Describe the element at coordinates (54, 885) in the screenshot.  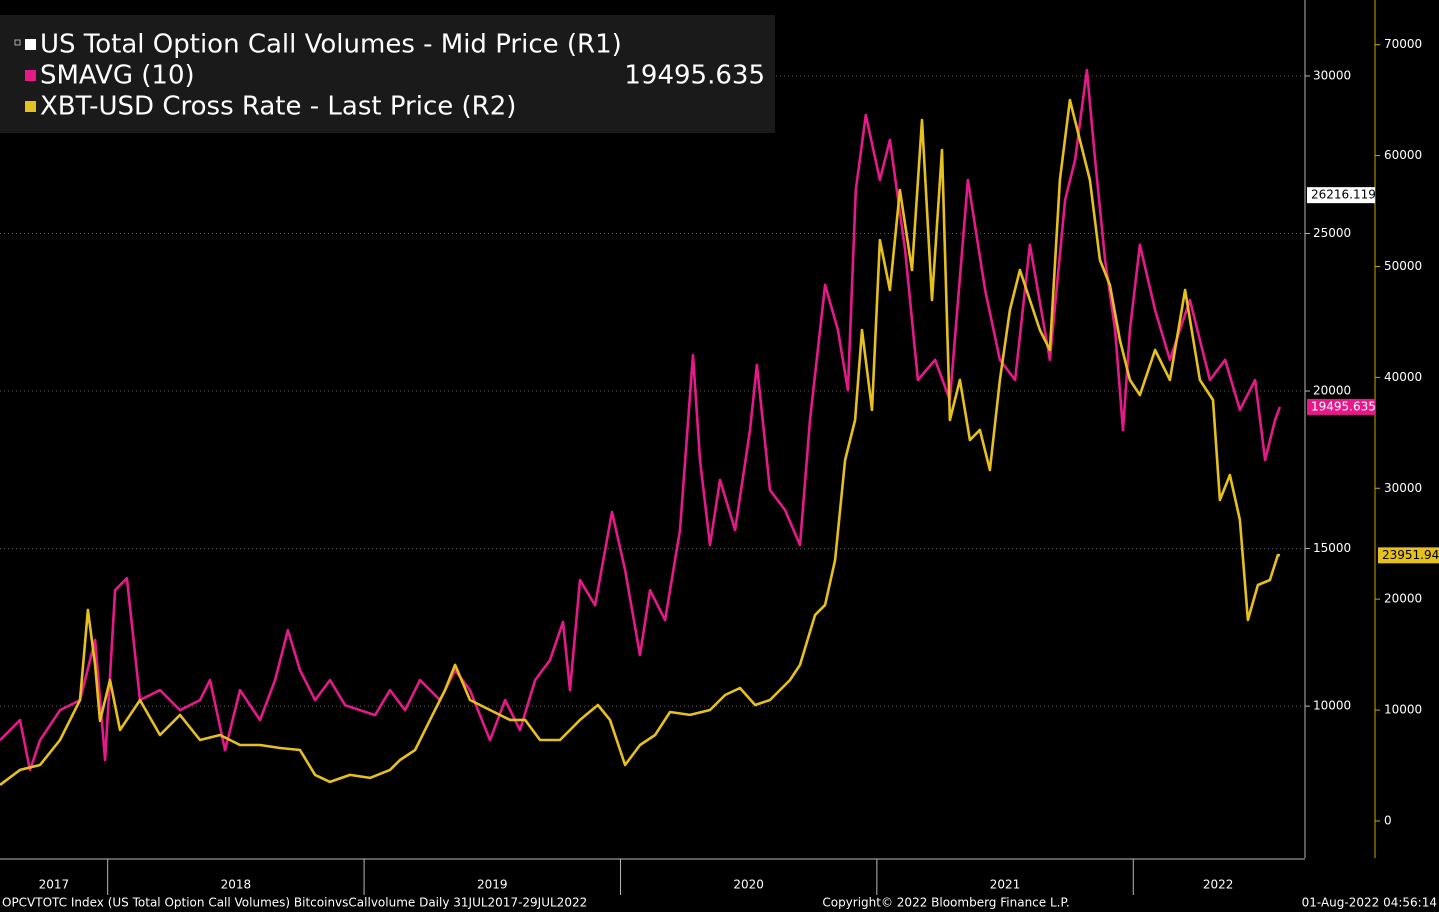
I see `x-tick-label: 2017` at that location.